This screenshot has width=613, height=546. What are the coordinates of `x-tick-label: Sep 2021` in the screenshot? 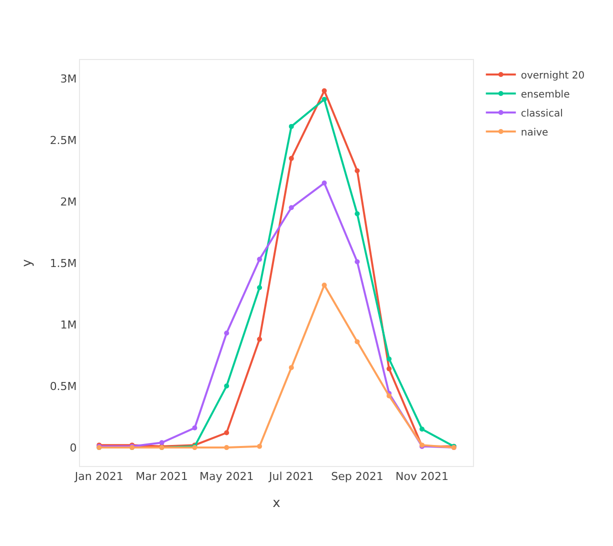 It's located at (357, 477).